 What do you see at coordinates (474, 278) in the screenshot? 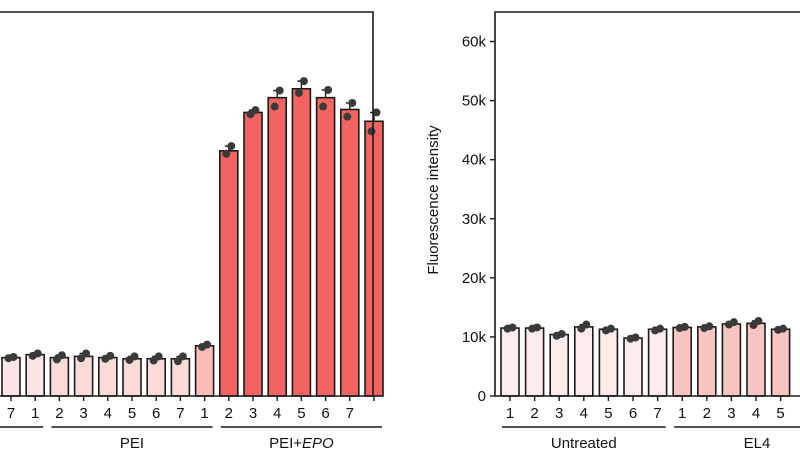
I see `right-y-tick-label: 20k` at bounding box center [474, 278].